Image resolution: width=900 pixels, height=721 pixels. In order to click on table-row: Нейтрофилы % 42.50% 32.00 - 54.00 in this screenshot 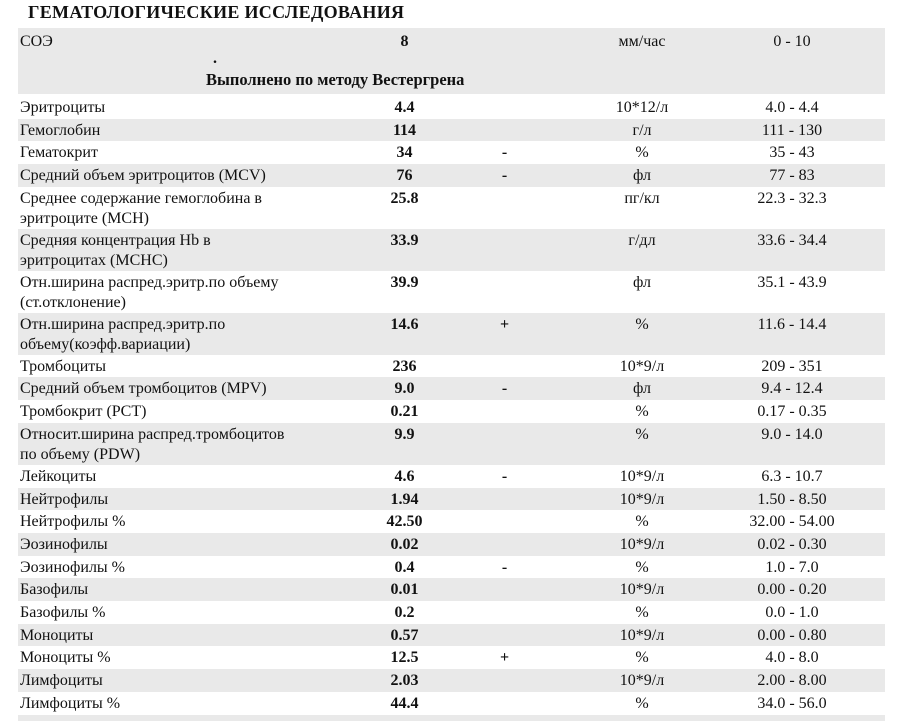, I will do `click(451, 521)`.